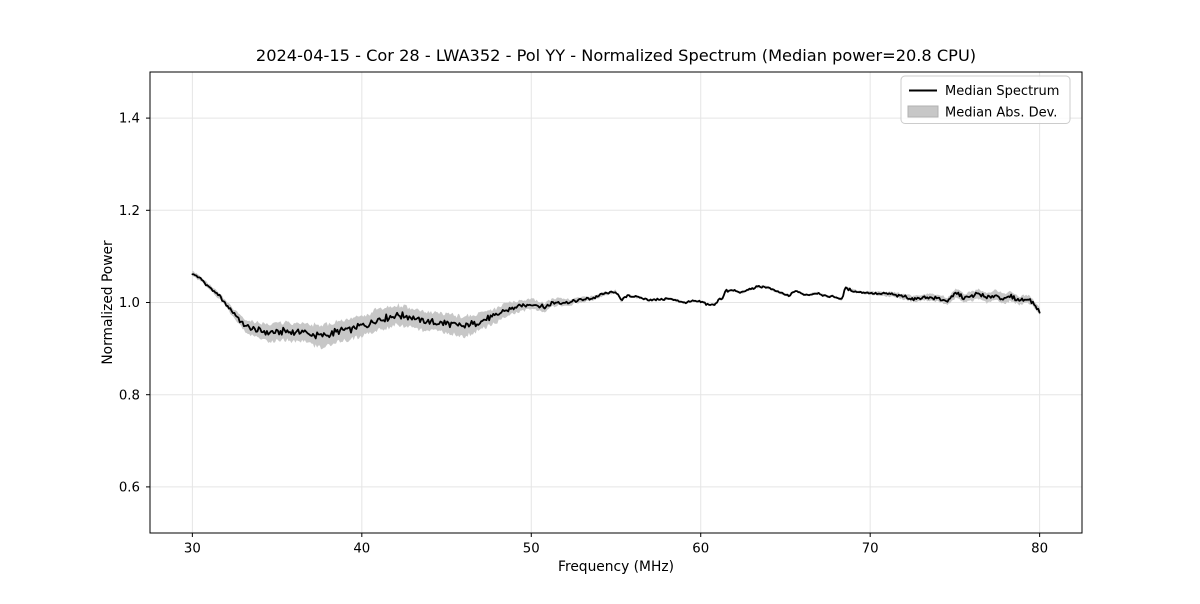 The image size is (1200, 604). I want to click on legend-patch-sample-icon, so click(923, 111).